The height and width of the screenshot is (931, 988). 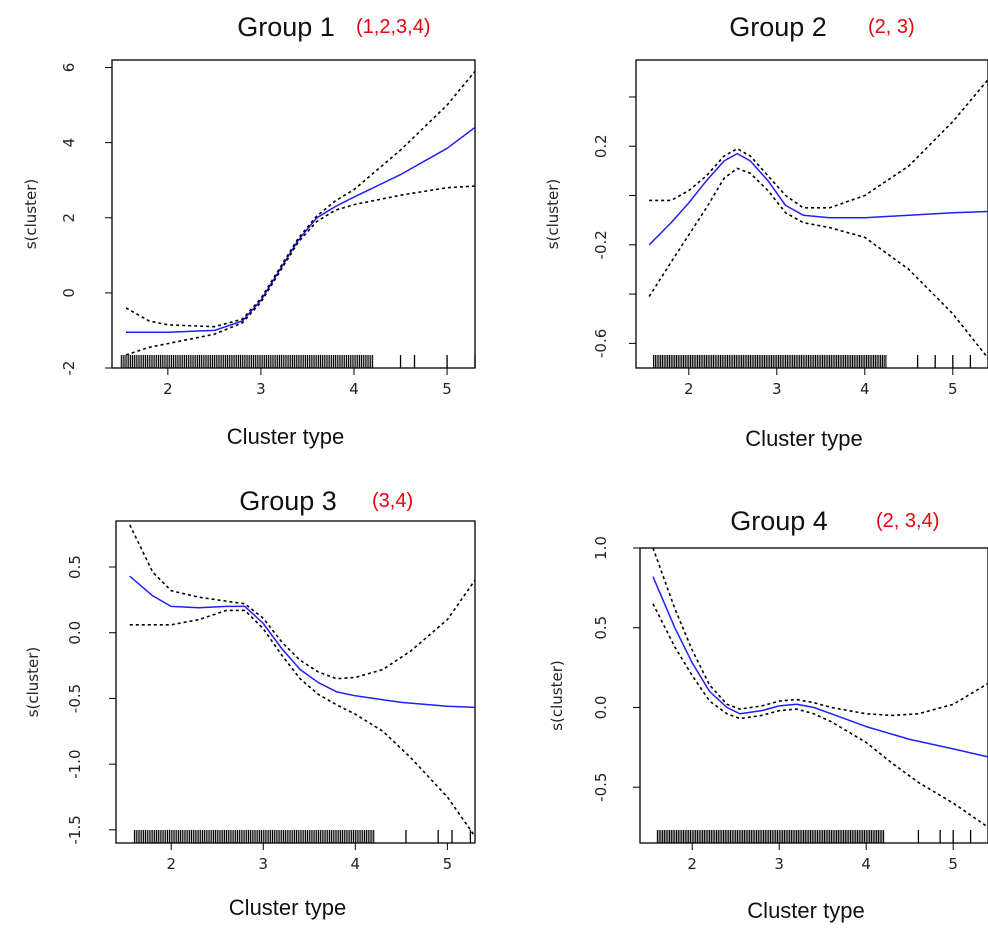 What do you see at coordinates (601, 343) in the screenshot?
I see `y-tick-label: -0.6` at bounding box center [601, 343].